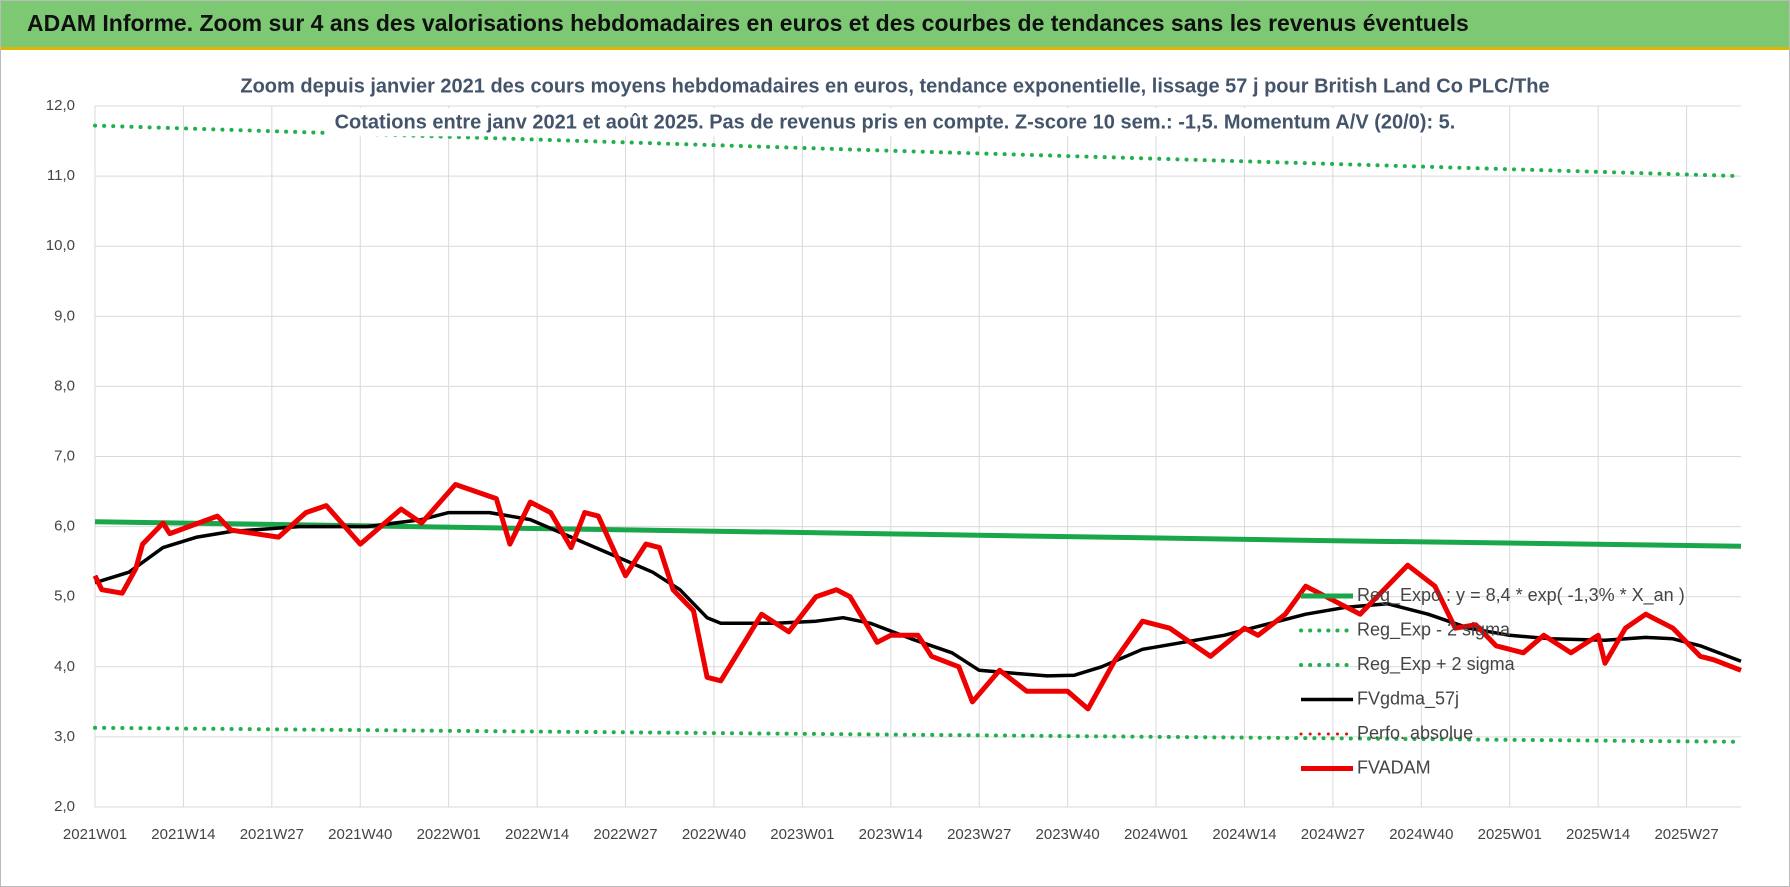 This screenshot has width=1790, height=887. I want to click on legend-label: Reg_Expo : y = 8,4 * exp( -1,3% * X_an ), so click(1521, 595).